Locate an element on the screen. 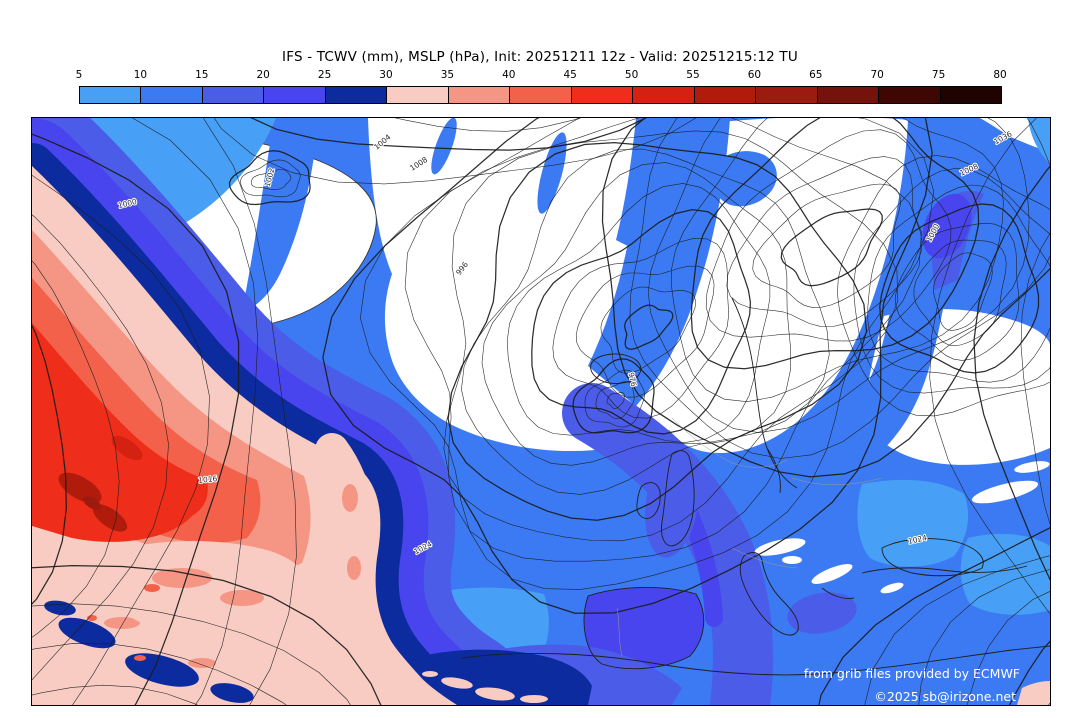 The image size is (1080, 718). isobar-label: 976 is located at coordinates (633, 380).